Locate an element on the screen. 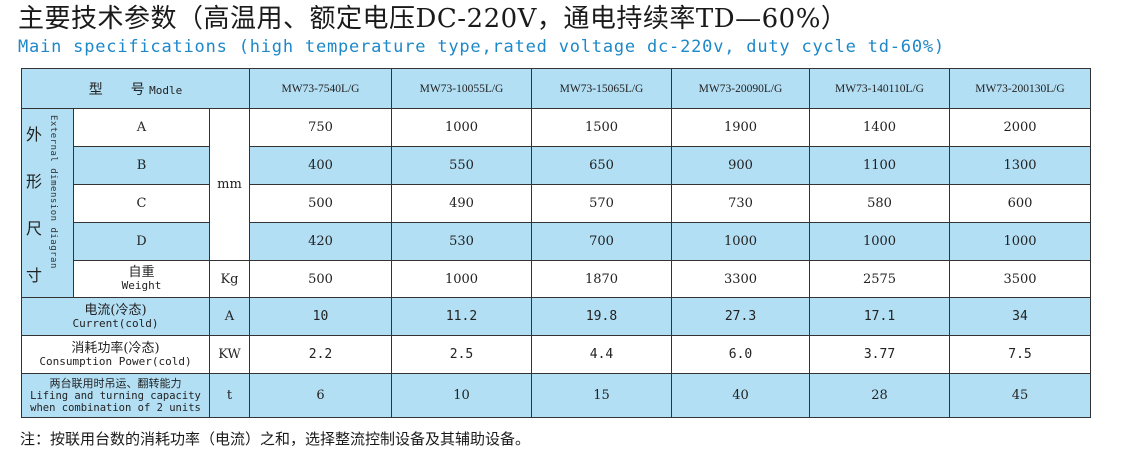 This screenshot has width=1137, height=452. model-header: 型 号 Modle is located at coordinates (135, 88).